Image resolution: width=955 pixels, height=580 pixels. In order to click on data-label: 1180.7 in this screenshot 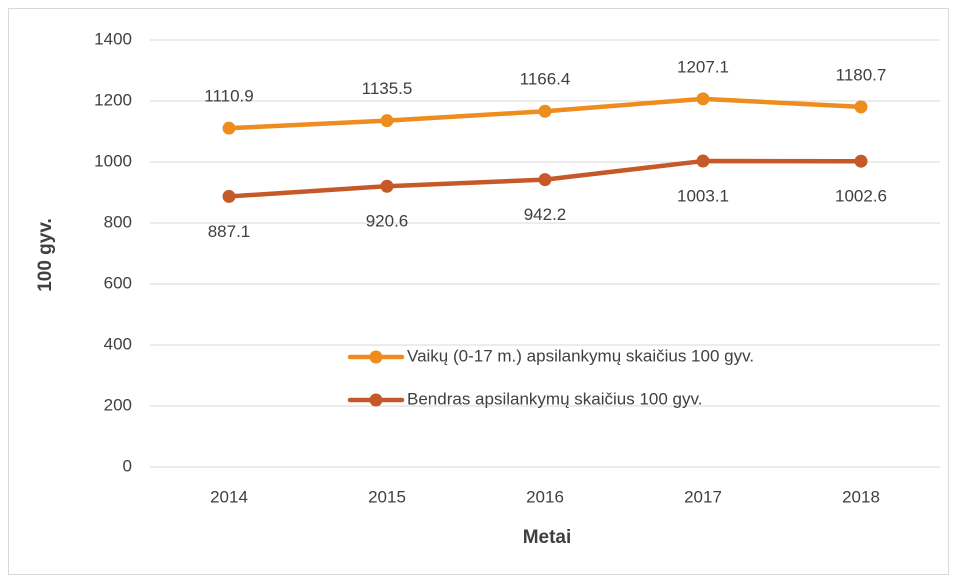, I will do `click(861, 74)`.